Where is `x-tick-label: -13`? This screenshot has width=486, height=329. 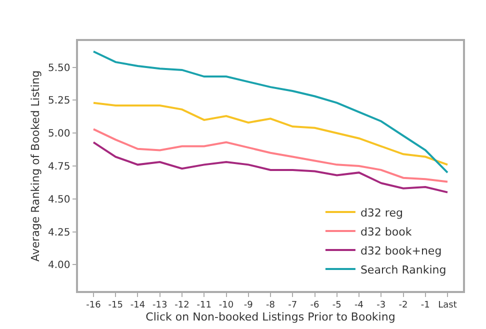 x-tick-label: -13 is located at coordinates (160, 305).